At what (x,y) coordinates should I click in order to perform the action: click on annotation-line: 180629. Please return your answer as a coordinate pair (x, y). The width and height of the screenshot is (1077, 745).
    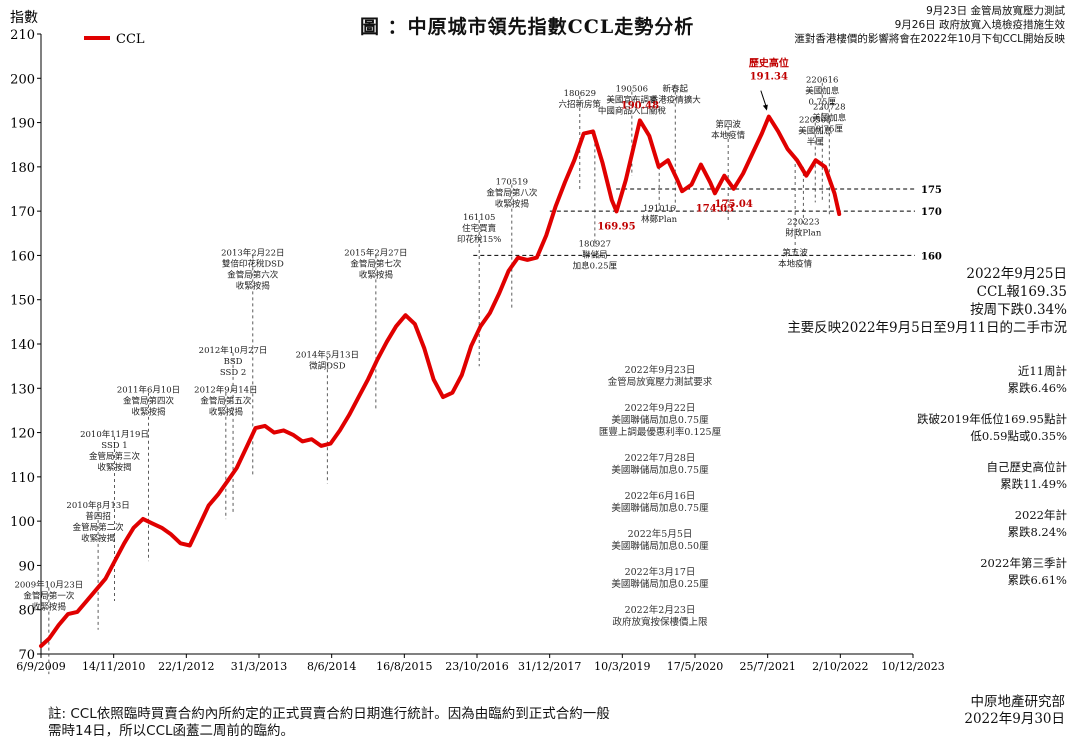
    Looking at the image, I should click on (580, 94).